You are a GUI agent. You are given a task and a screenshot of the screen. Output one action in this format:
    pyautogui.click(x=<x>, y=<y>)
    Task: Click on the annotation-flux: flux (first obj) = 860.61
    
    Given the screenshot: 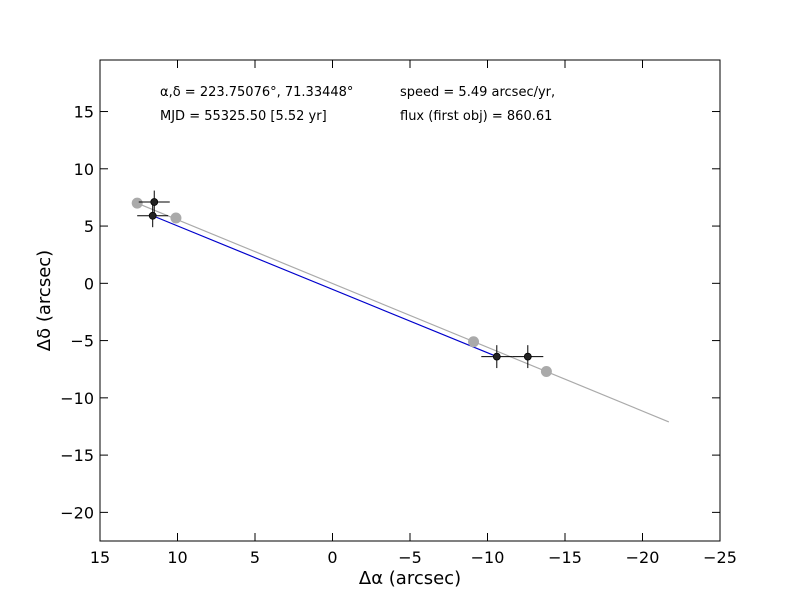 What is the action you would take?
    pyautogui.click(x=476, y=116)
    